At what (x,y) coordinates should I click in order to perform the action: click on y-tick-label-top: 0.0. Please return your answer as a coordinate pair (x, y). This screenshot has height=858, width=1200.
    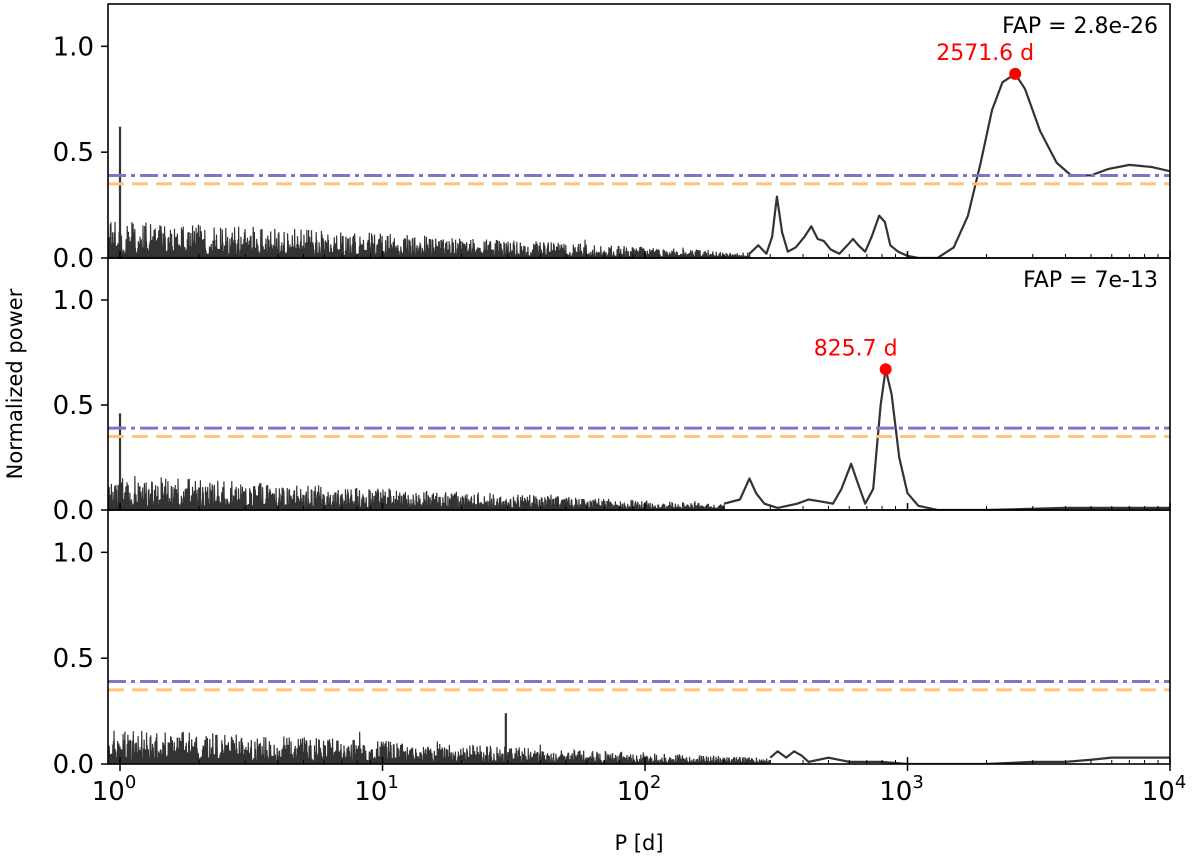
    Looking at the image, I should click on (73, 259).